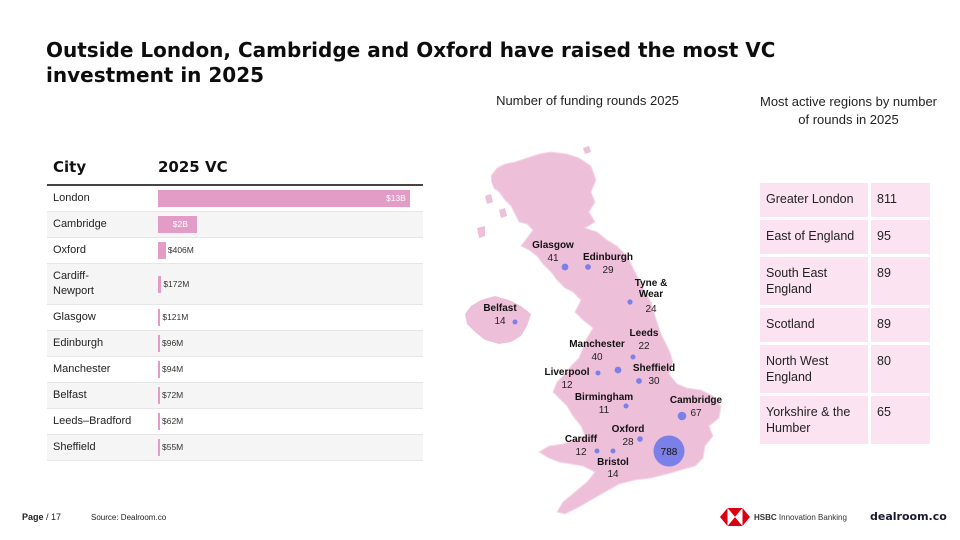 The width and height of the screenshot is (960, 540). Describe the element at coordinates (396, 198) in the screenshot. I see `vc-value-label: $13B` at that location.